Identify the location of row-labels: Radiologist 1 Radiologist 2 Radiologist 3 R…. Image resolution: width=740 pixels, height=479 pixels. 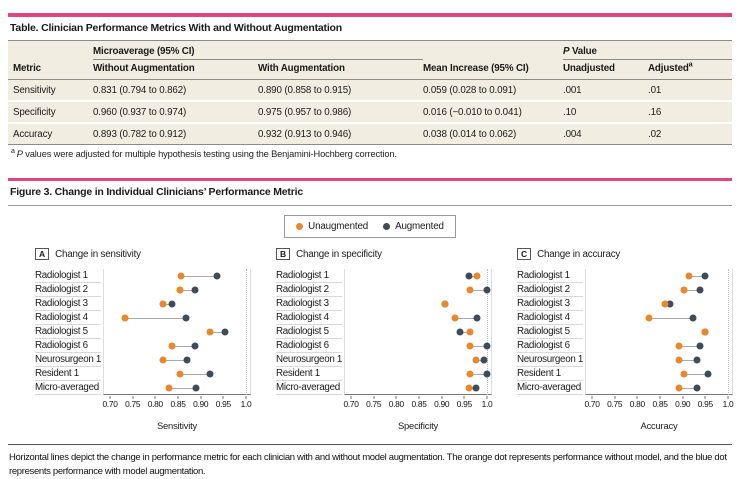
(309, 350).